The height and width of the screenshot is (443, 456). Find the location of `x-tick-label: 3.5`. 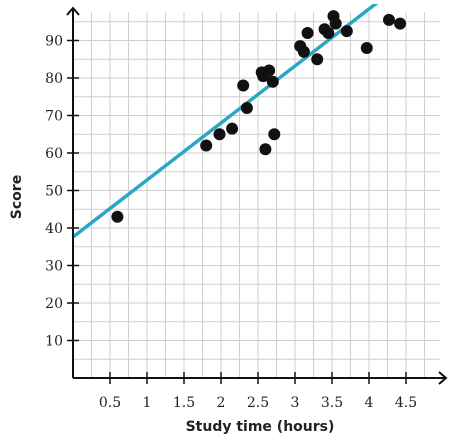

x-tick-label: 3.5 is located at coordinates (332, 403).